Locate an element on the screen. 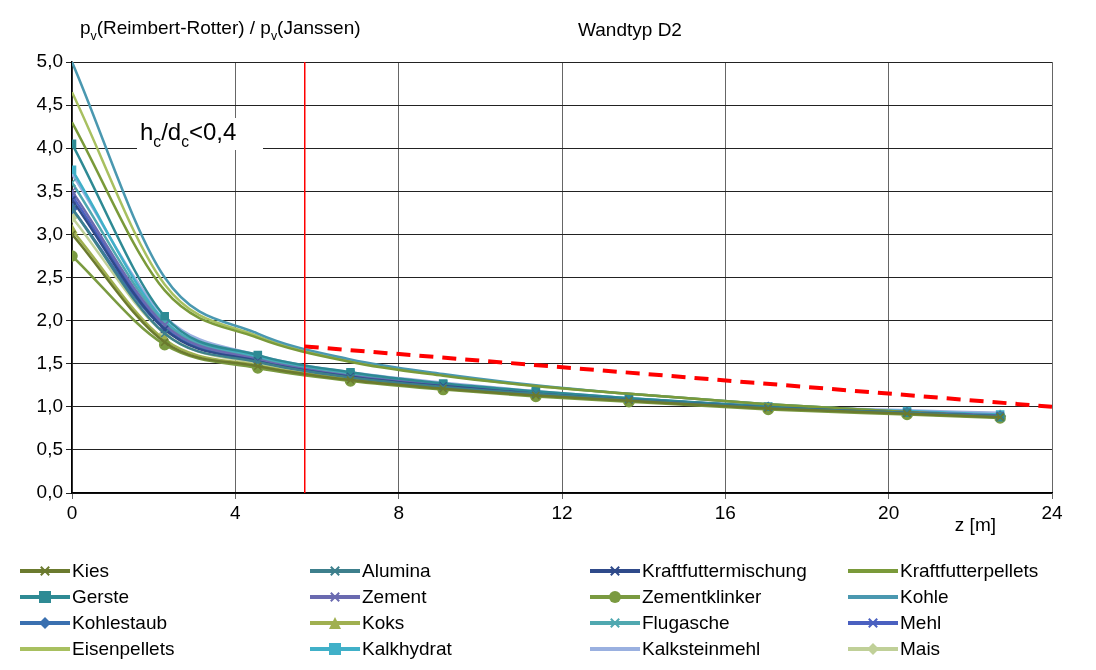 This screenshot has height=670, width=1096. x-axis-title: z [m] is located at coordinates (975, 524).